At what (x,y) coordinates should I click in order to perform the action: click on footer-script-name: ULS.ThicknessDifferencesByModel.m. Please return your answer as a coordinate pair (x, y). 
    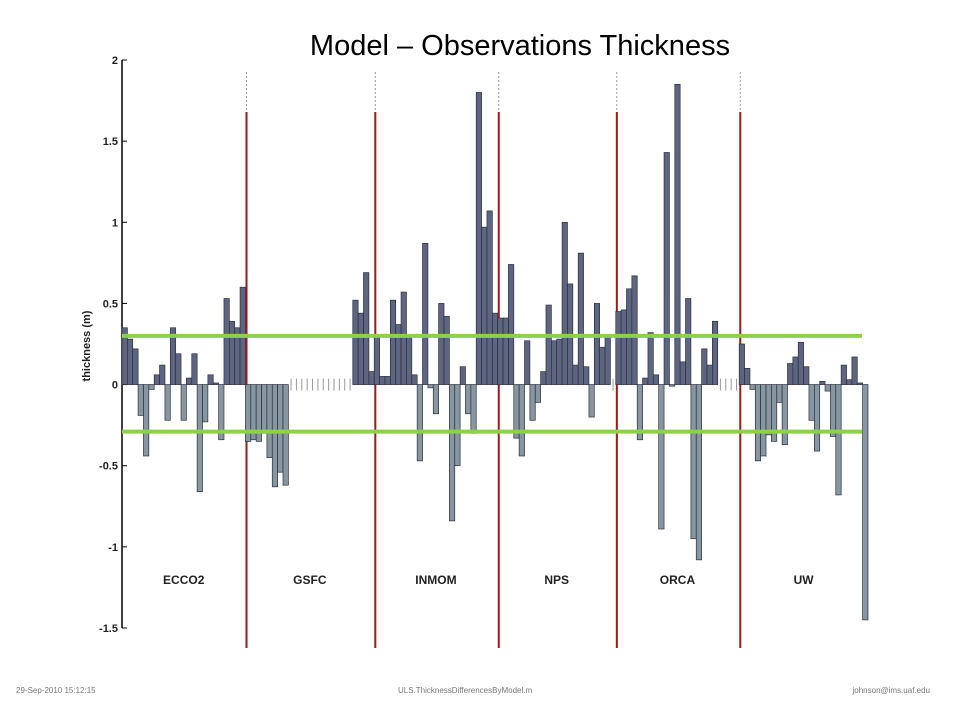
    Looking at the image, I should click on (465, 690).